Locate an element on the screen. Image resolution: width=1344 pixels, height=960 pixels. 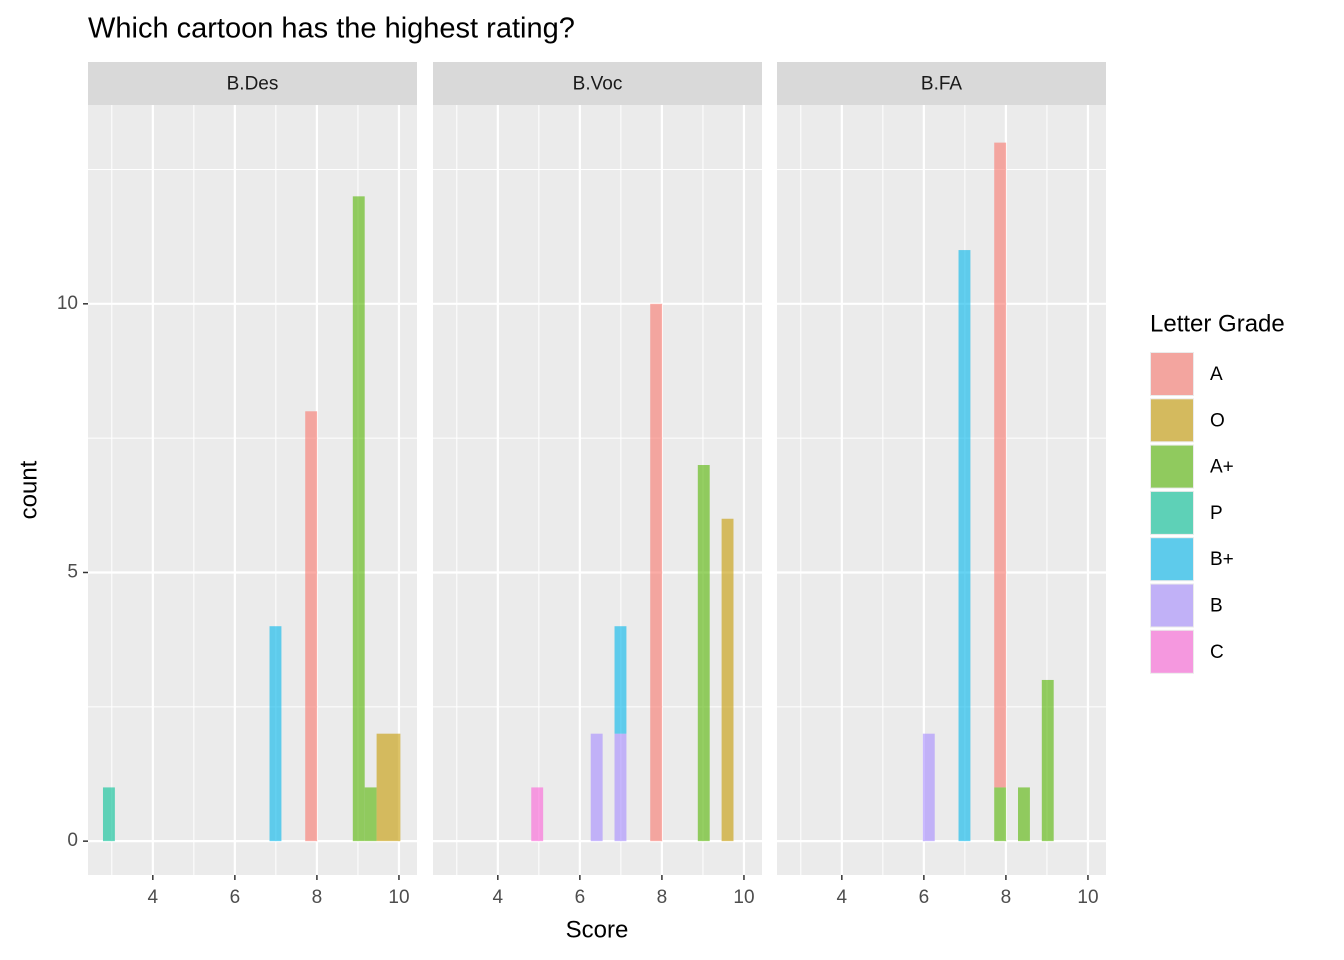
strip-label: B.Des is located at coordinates (253, 84).